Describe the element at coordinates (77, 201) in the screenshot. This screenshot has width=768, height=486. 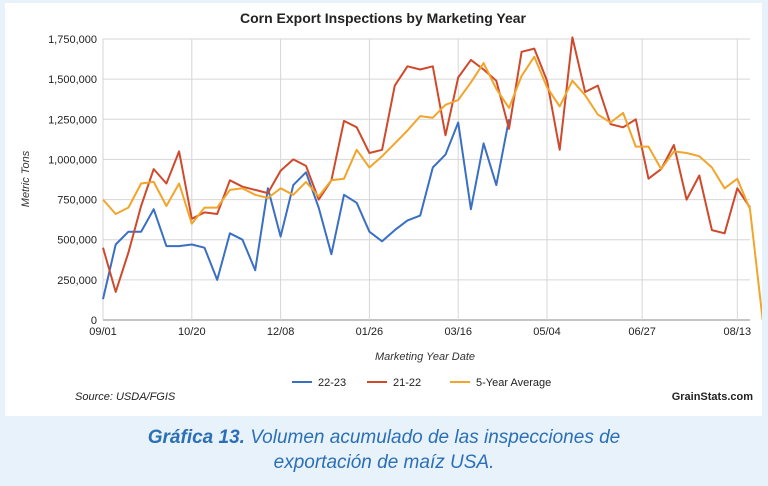
I see `y-tick-label: 750,000` at that location.